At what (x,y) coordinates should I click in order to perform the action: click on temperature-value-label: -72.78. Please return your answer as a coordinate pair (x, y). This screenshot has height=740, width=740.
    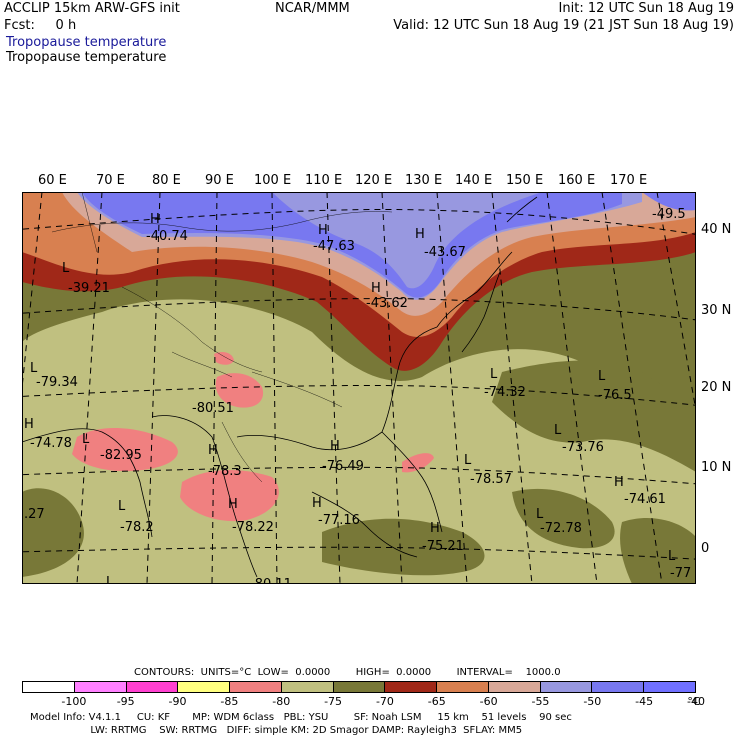
    Looking at the image, I should click on (561, 528).